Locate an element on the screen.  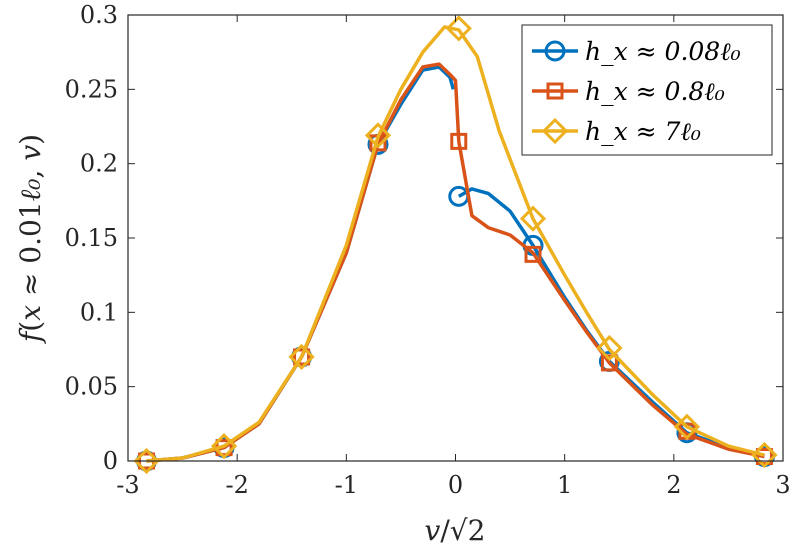
y-tick-label: 0 is located at coordinates (110, 461).